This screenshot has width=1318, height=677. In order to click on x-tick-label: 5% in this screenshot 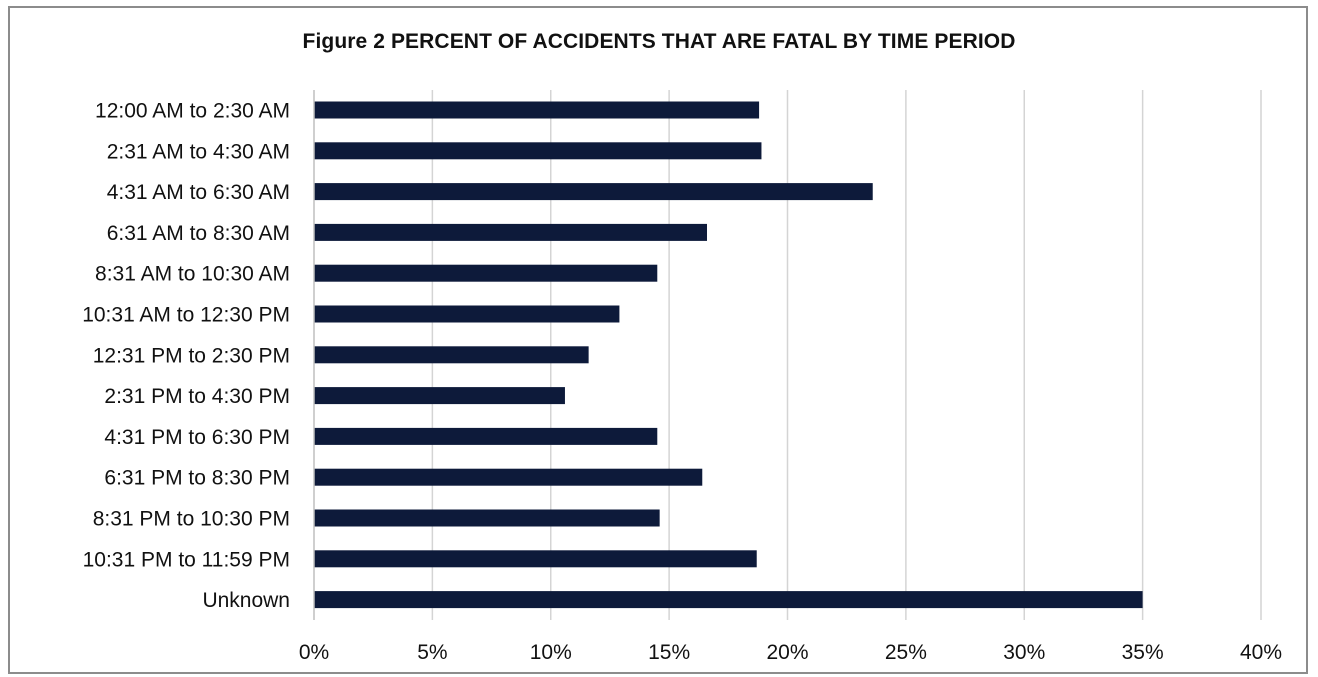, I will do `click(432, 652)`.